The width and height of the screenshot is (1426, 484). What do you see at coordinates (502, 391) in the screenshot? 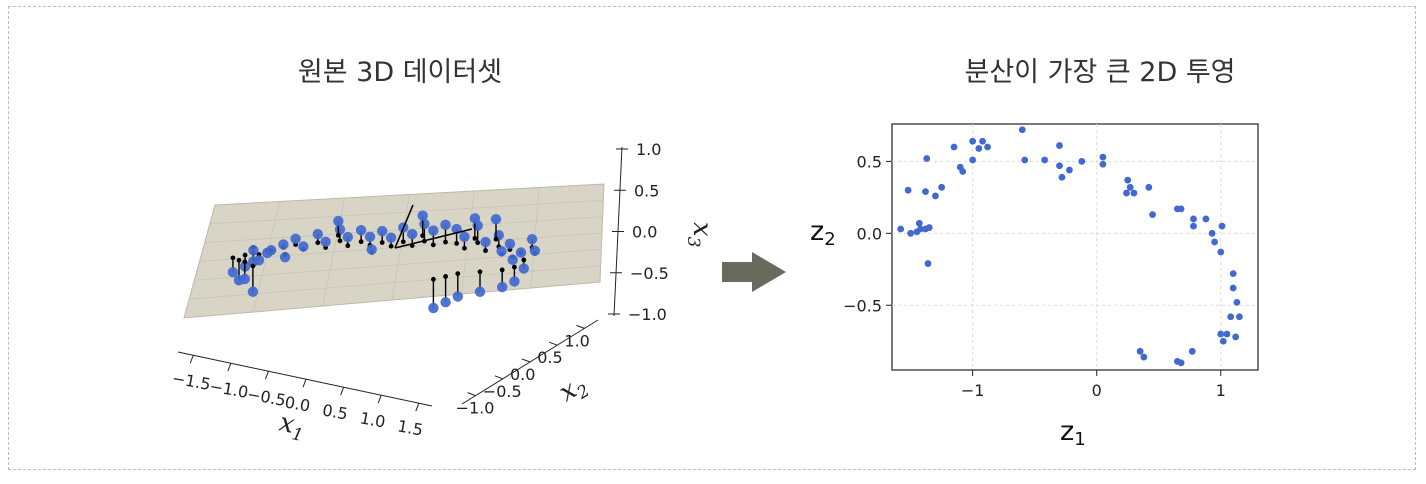
I see `x2-tick-label: −0.5` at bounding box center [502, 391].